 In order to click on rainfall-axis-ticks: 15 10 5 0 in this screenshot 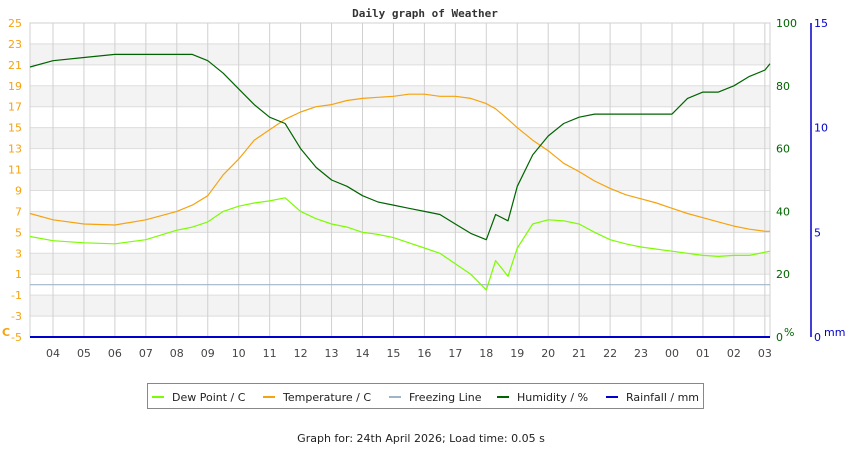, I will do `click(821, 180)`.